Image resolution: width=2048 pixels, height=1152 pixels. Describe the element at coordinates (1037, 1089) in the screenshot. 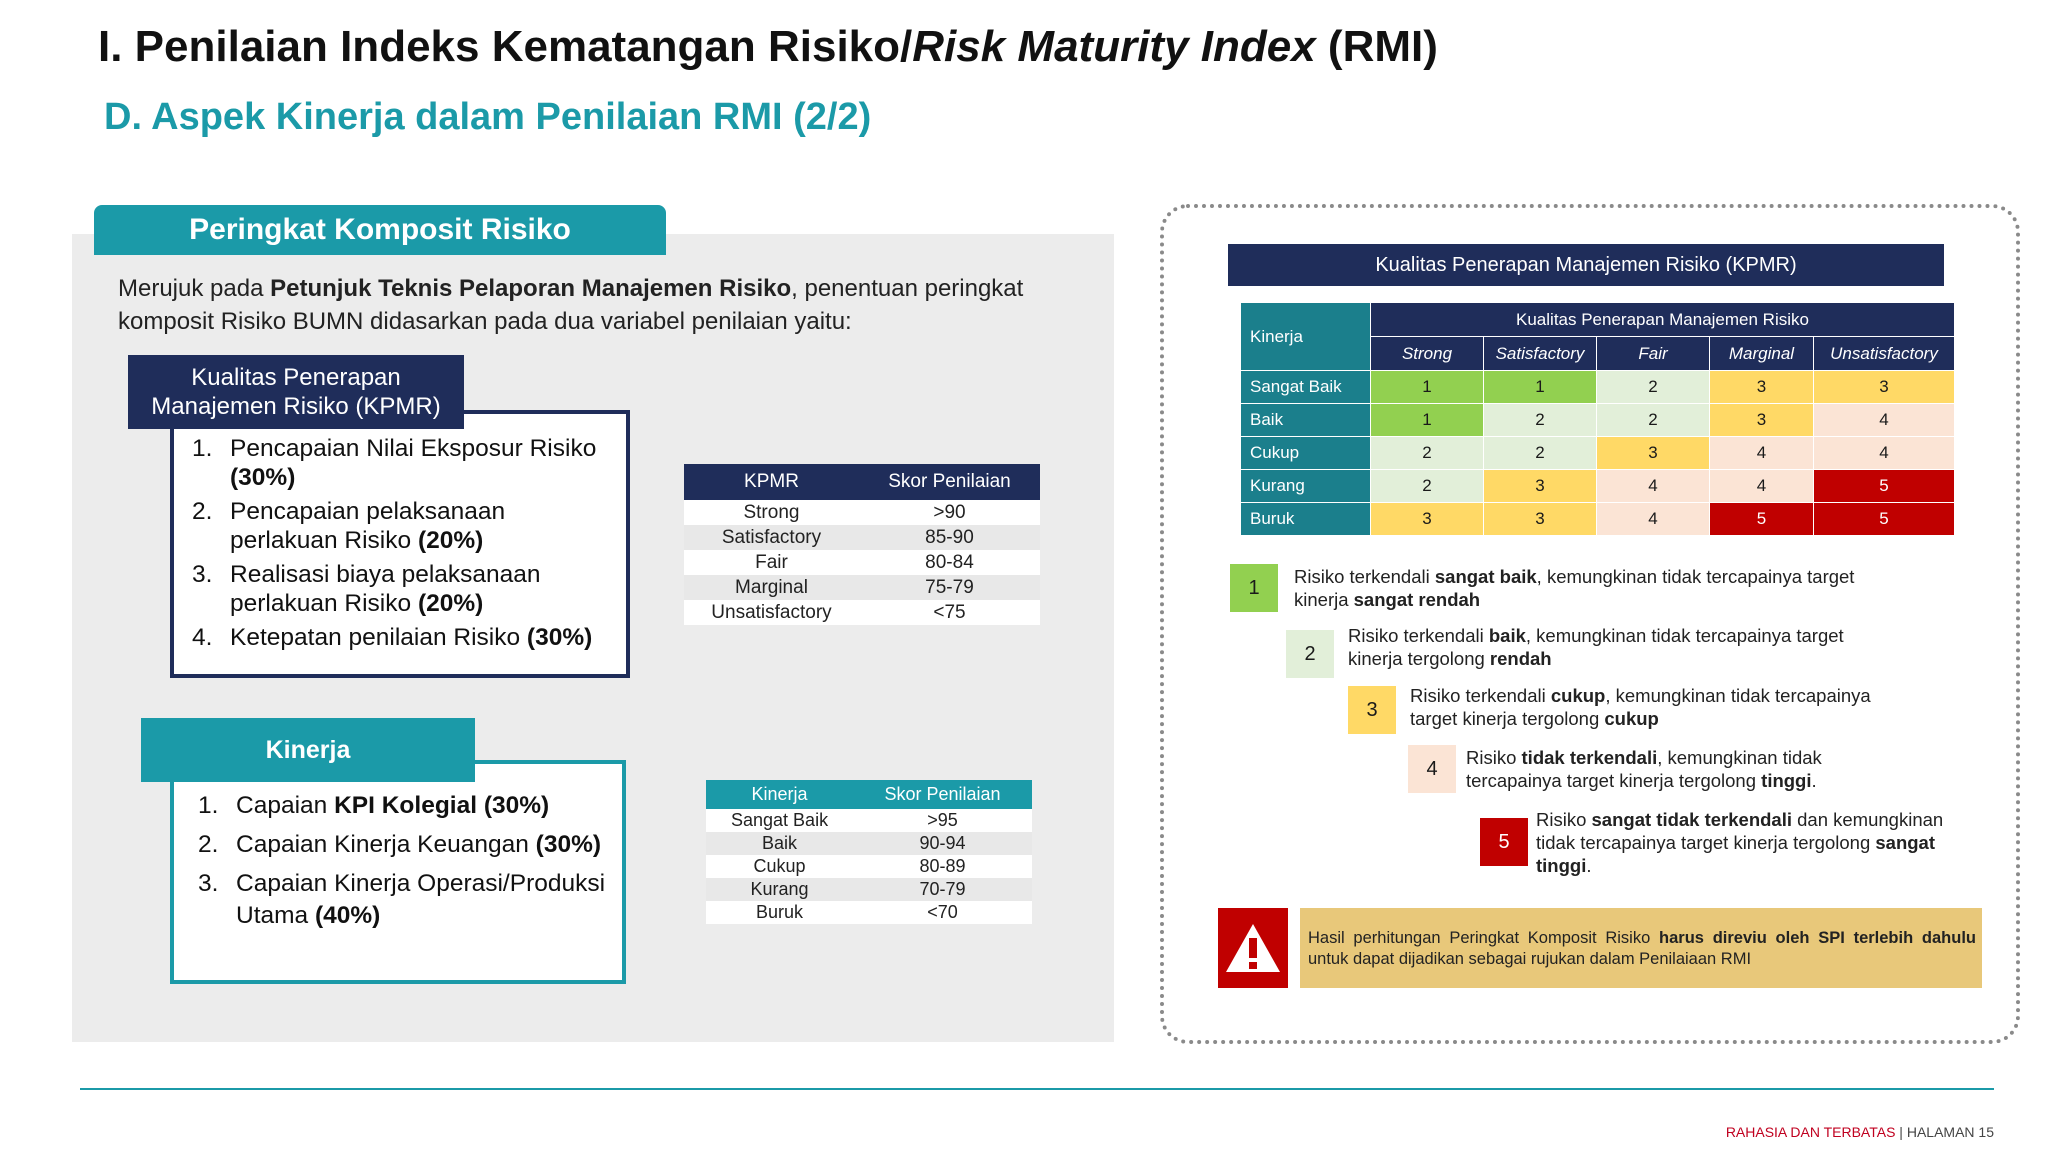

I see `footer-divider` at that location.